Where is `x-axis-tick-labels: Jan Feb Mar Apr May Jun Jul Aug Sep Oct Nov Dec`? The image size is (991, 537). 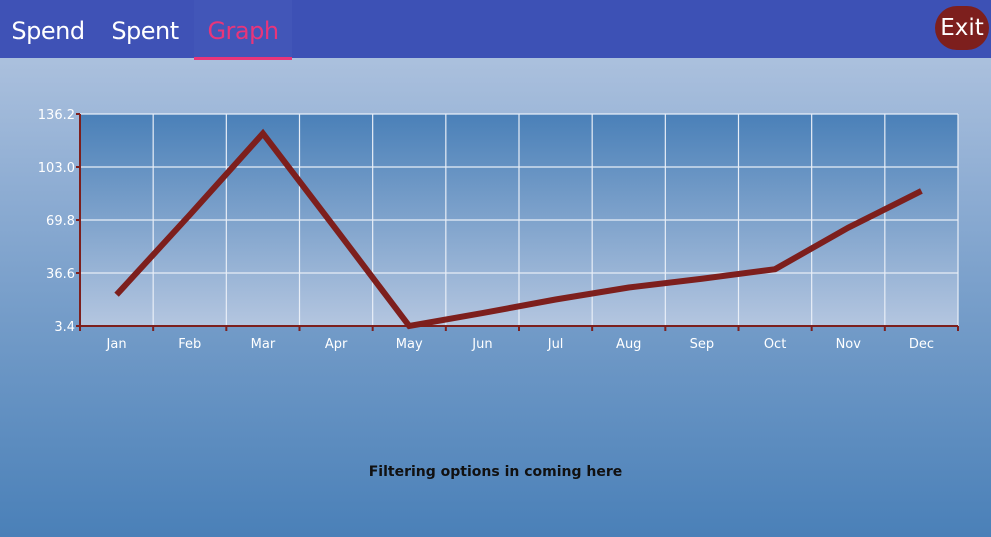
x-axis-tick-labels: Jan Feb Mar Apr May Jun Jul Aug Sep Oct Nov Dec is located at coordinates (520, 344).